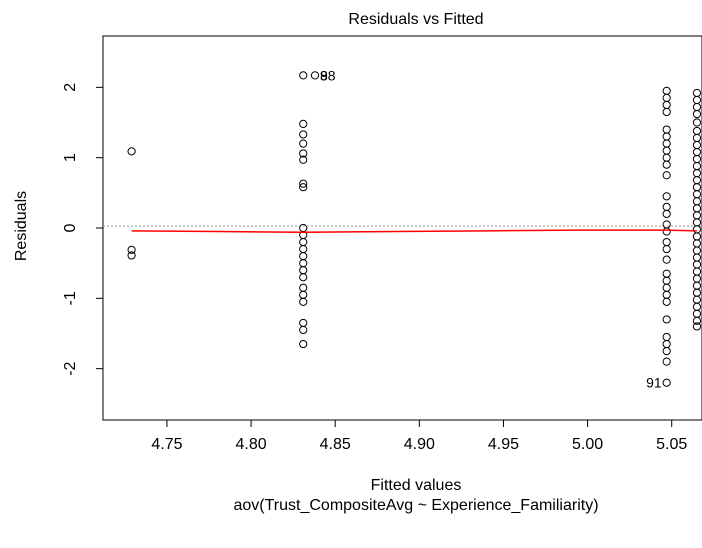 The width and height of the screenshot is (702, 548). Describe the element at coordinates (335, 444) in the screenshot. I see `x-tick-label: 4.85` at that location.